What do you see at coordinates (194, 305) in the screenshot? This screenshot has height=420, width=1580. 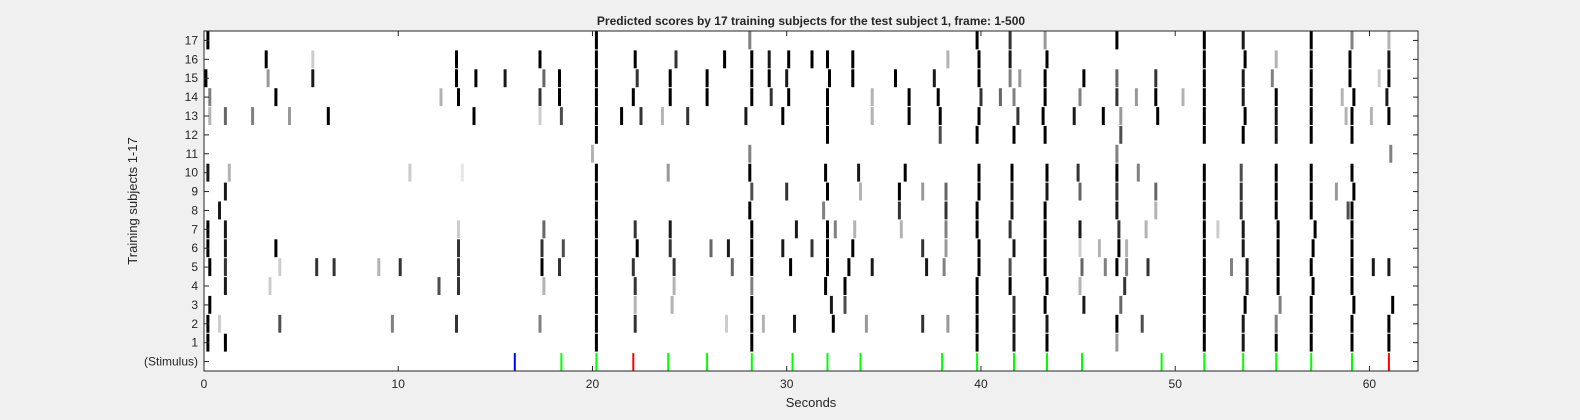 I see `y-tick-label: 3` at bounding box center [194, 305].